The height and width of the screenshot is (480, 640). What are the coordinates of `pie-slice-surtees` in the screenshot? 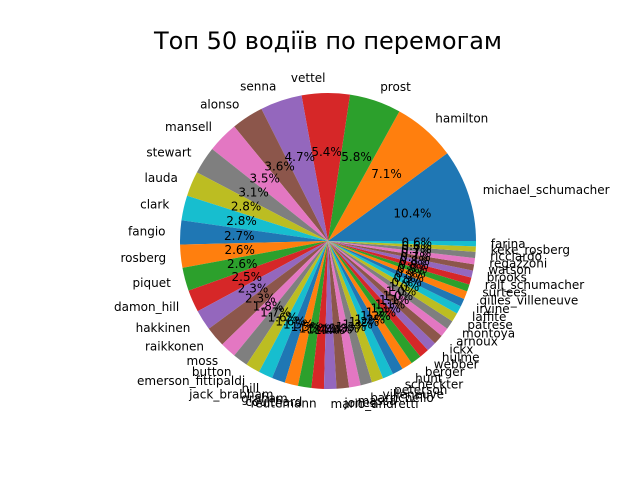 It's located at (399, 266).